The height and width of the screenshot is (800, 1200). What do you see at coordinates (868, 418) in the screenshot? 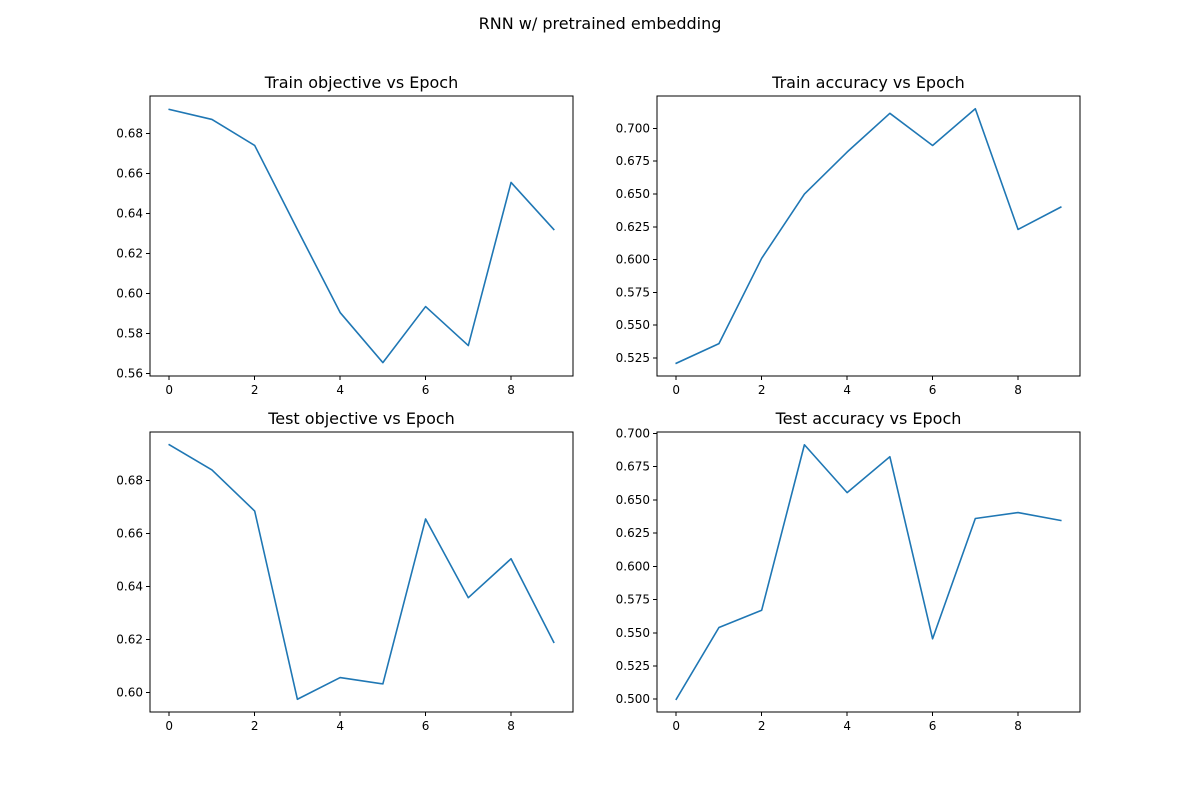
I see `subplot-title: Test accuracy vs Epoch` at bounding box center [868, 418].